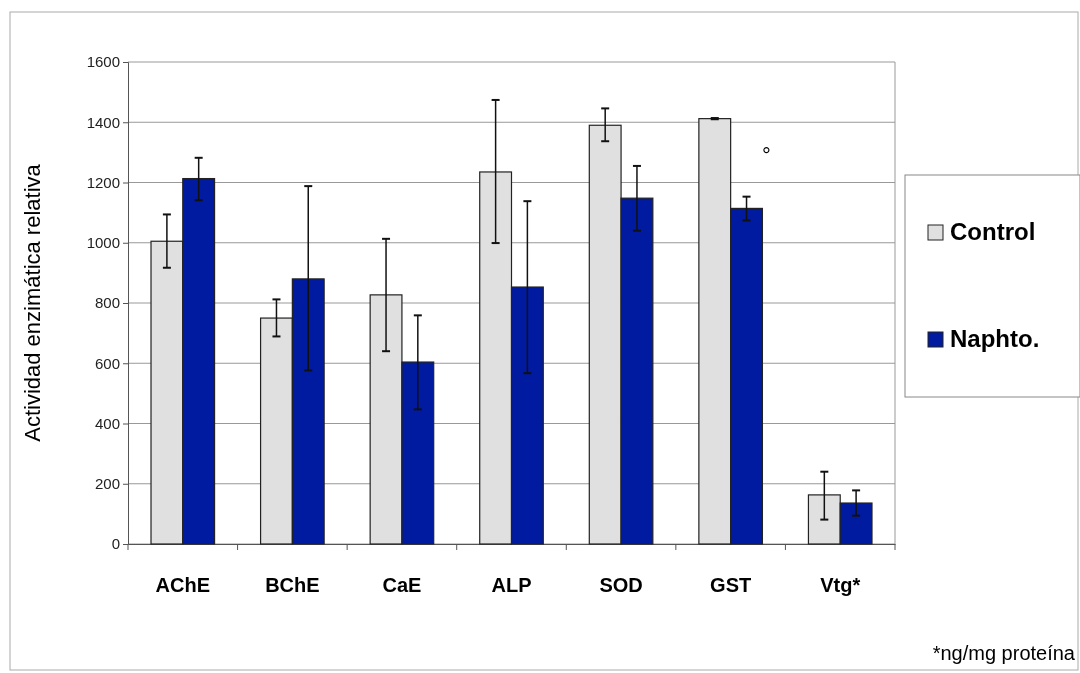 Image resolution: width=1080 pixels, height=673 pixels. Describe the element at coordinates (103, 62) in the screenshot. I see `y-tick-label: 1600` at that location.